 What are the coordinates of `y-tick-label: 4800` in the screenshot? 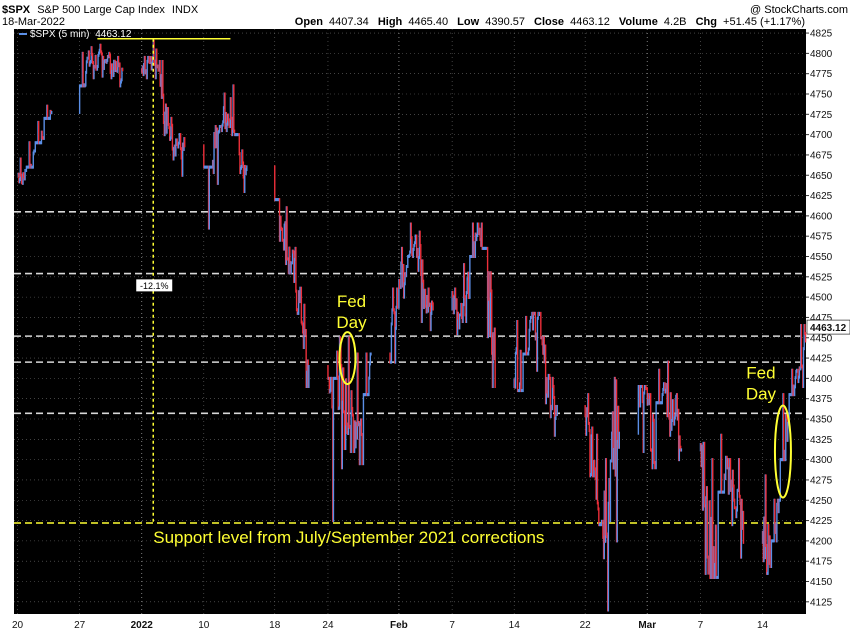 It's located at (821, 54).